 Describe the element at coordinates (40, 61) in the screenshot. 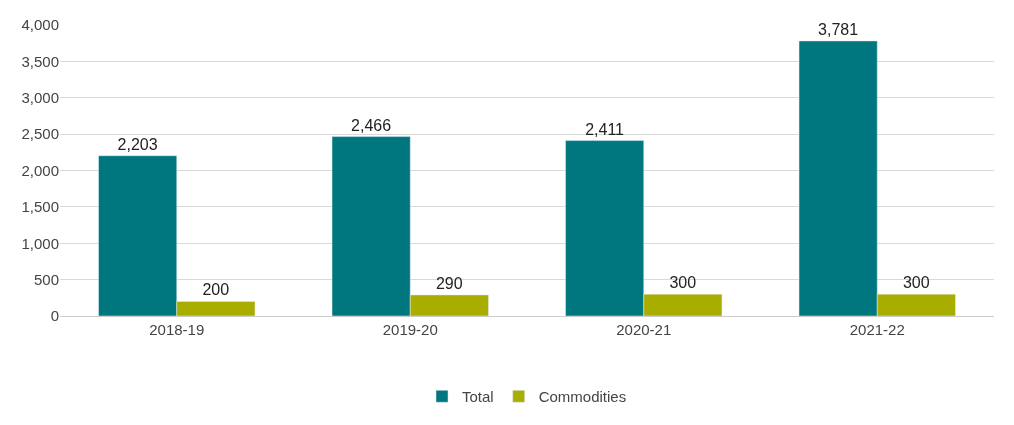

I see `y-tick-label: 3,500` at that location.